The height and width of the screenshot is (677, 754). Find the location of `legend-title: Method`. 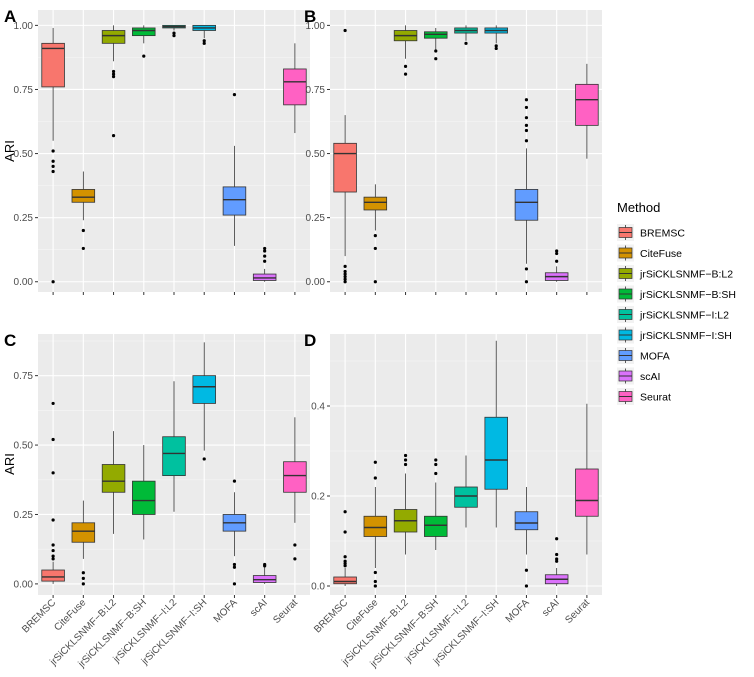

legend-title: Method is located at coordinates (638, 207).